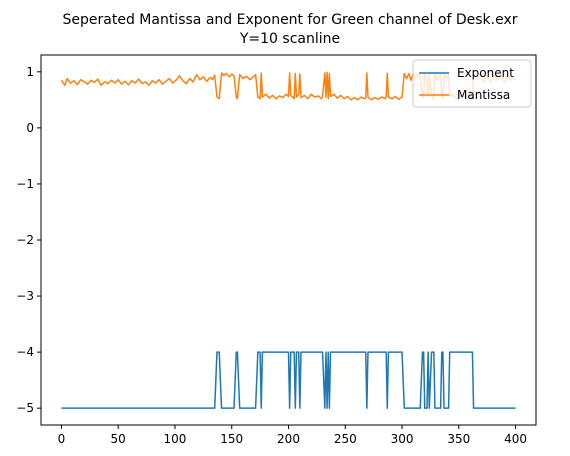  What do you see at coordinates (62, 439) in the screenshot?
I see `x-tick-label: 0` at bounding box center [62, 439].